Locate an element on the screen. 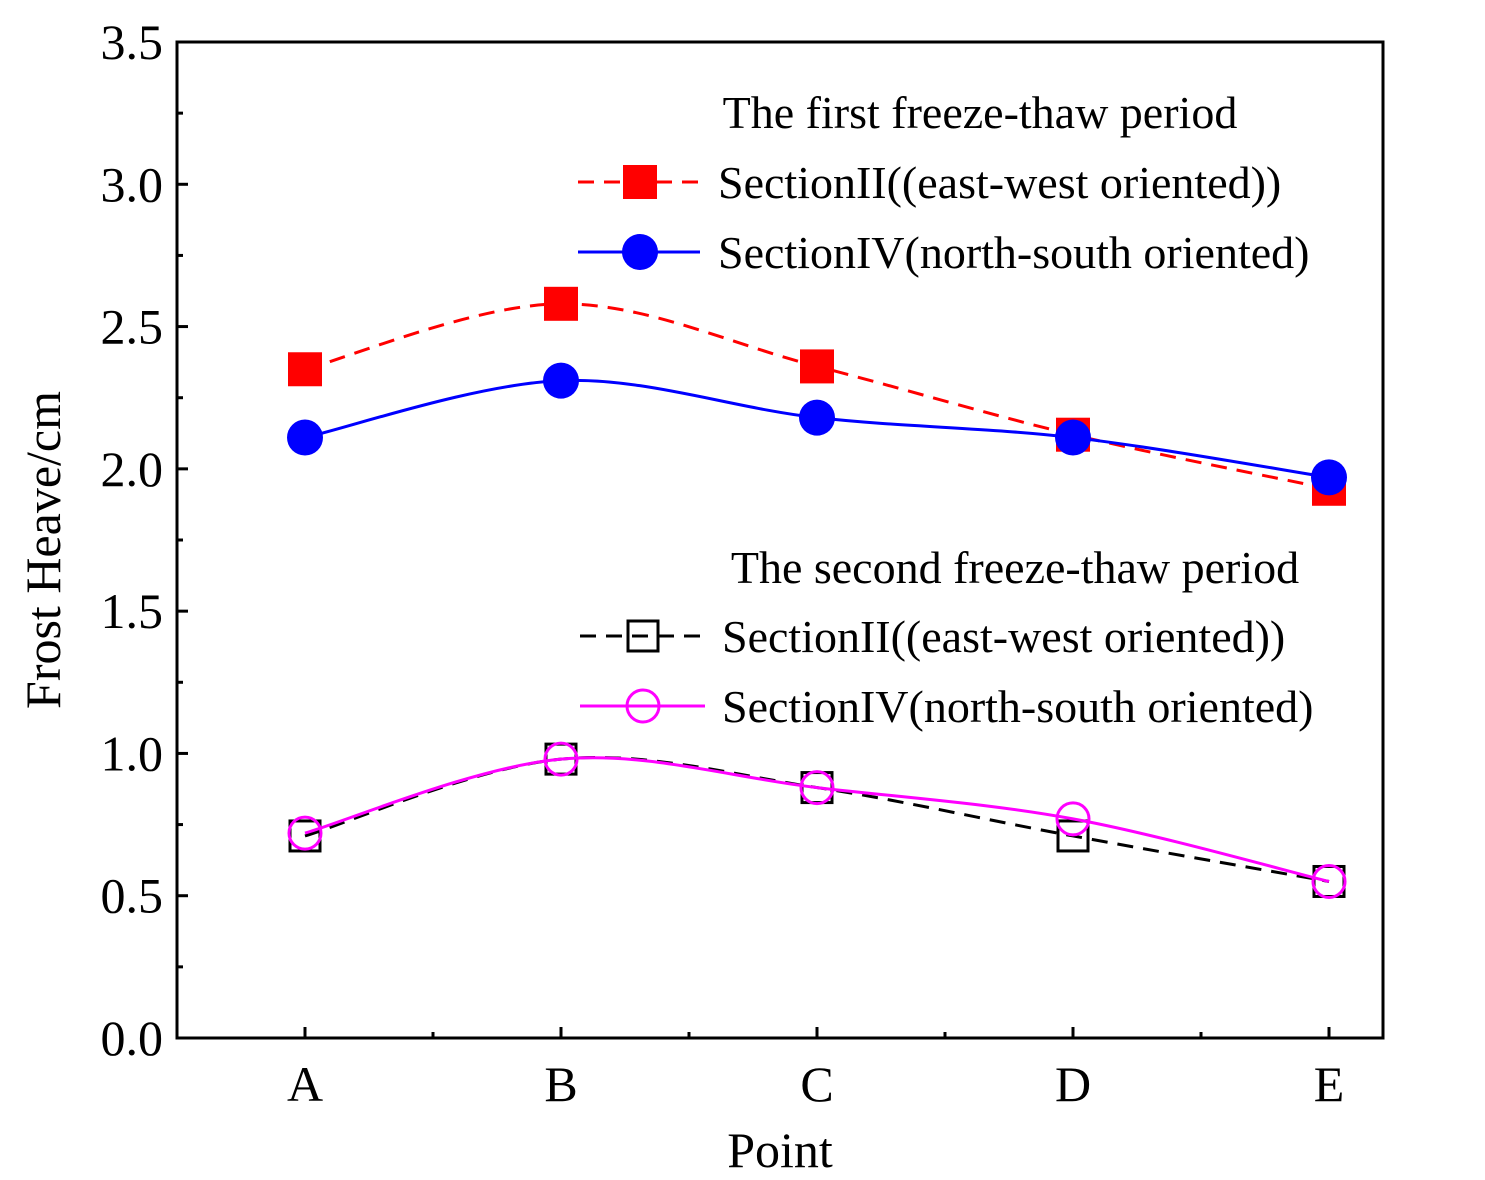  x-tick-label: D is located at coordinates (1073, 1084).